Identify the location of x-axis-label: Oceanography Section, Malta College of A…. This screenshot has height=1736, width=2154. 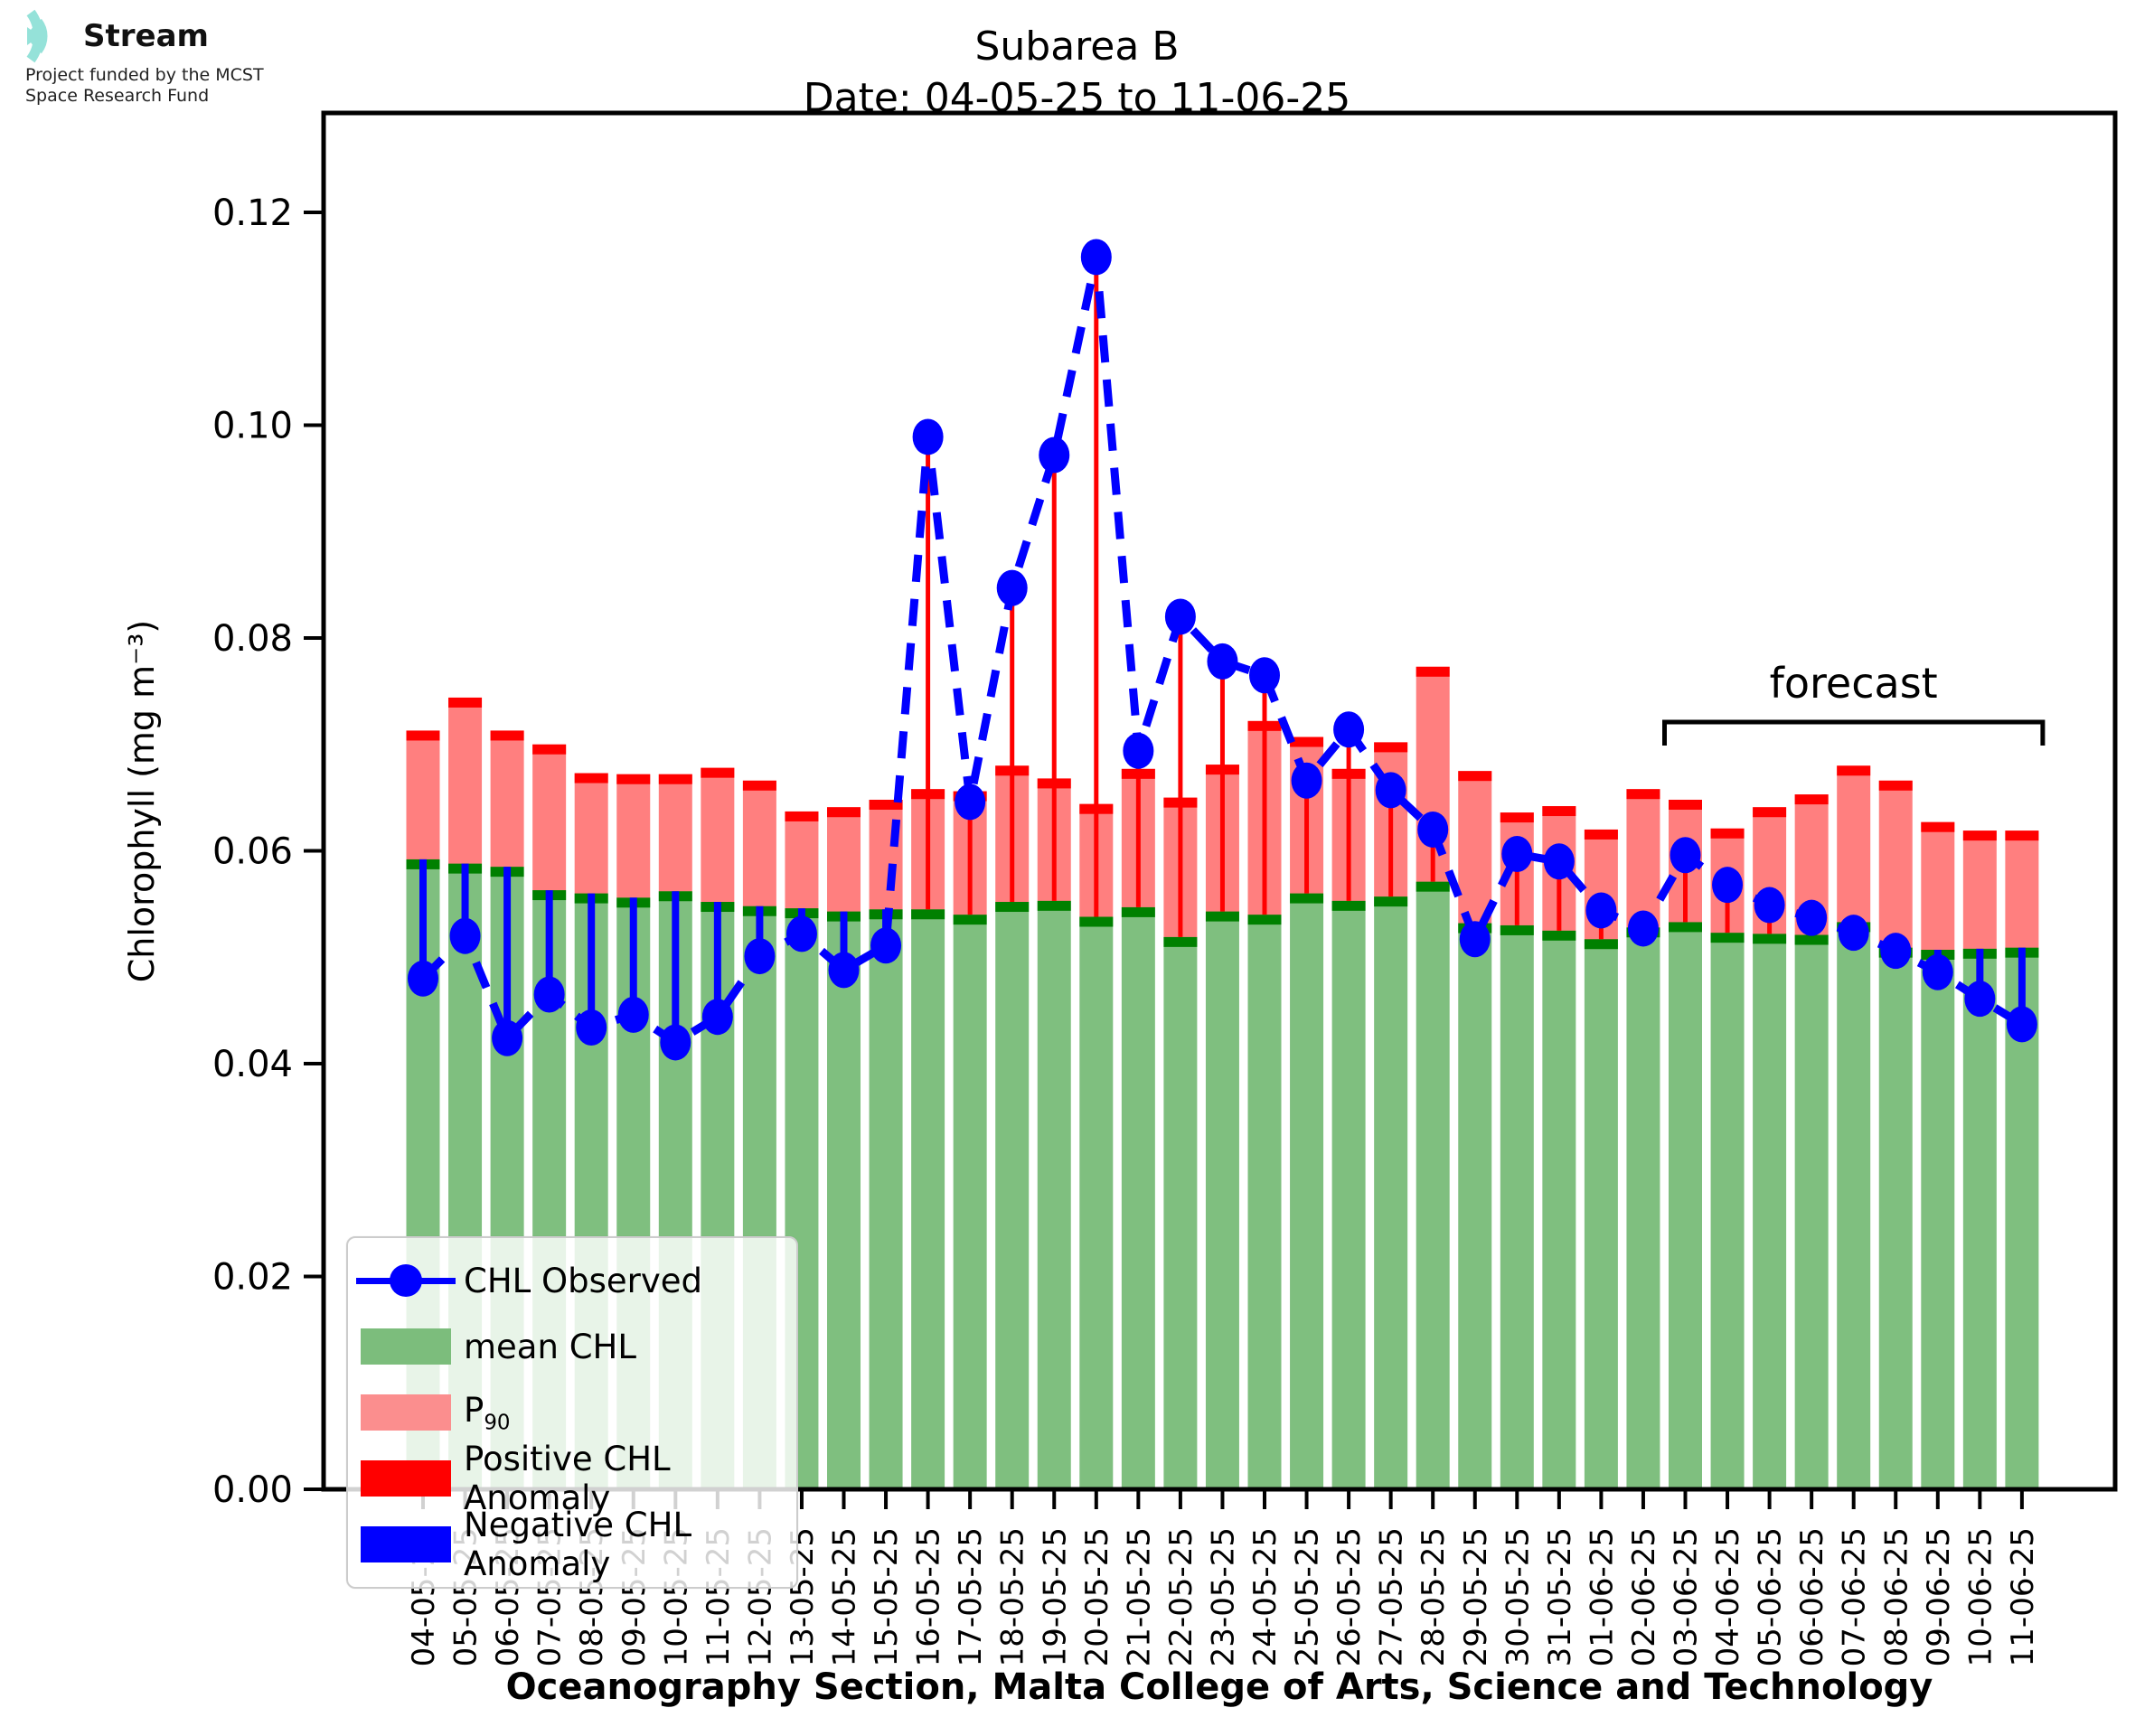
(1219, 1687).